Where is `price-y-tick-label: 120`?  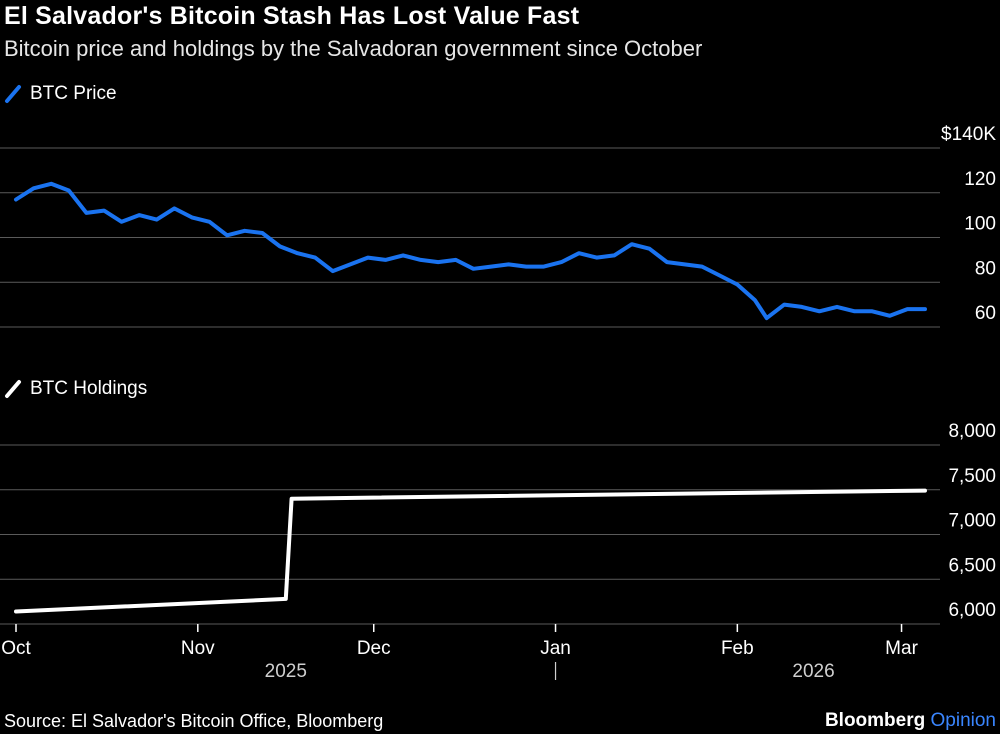 price-y-tick-label: 120 is located at coordinates (980, 179).